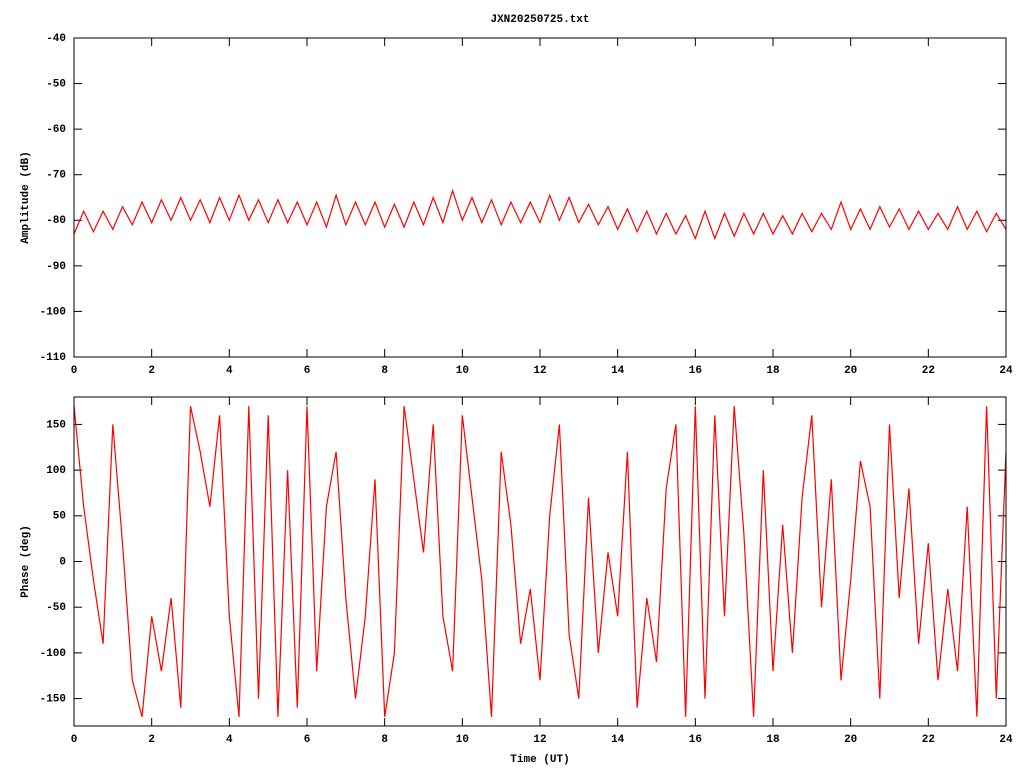 Image resolution: width=1024 pixels, height=768 pixels. Describe the element at coordinates (53, 358) in the screenshot. I see `y-tick-label: -110` at that location.